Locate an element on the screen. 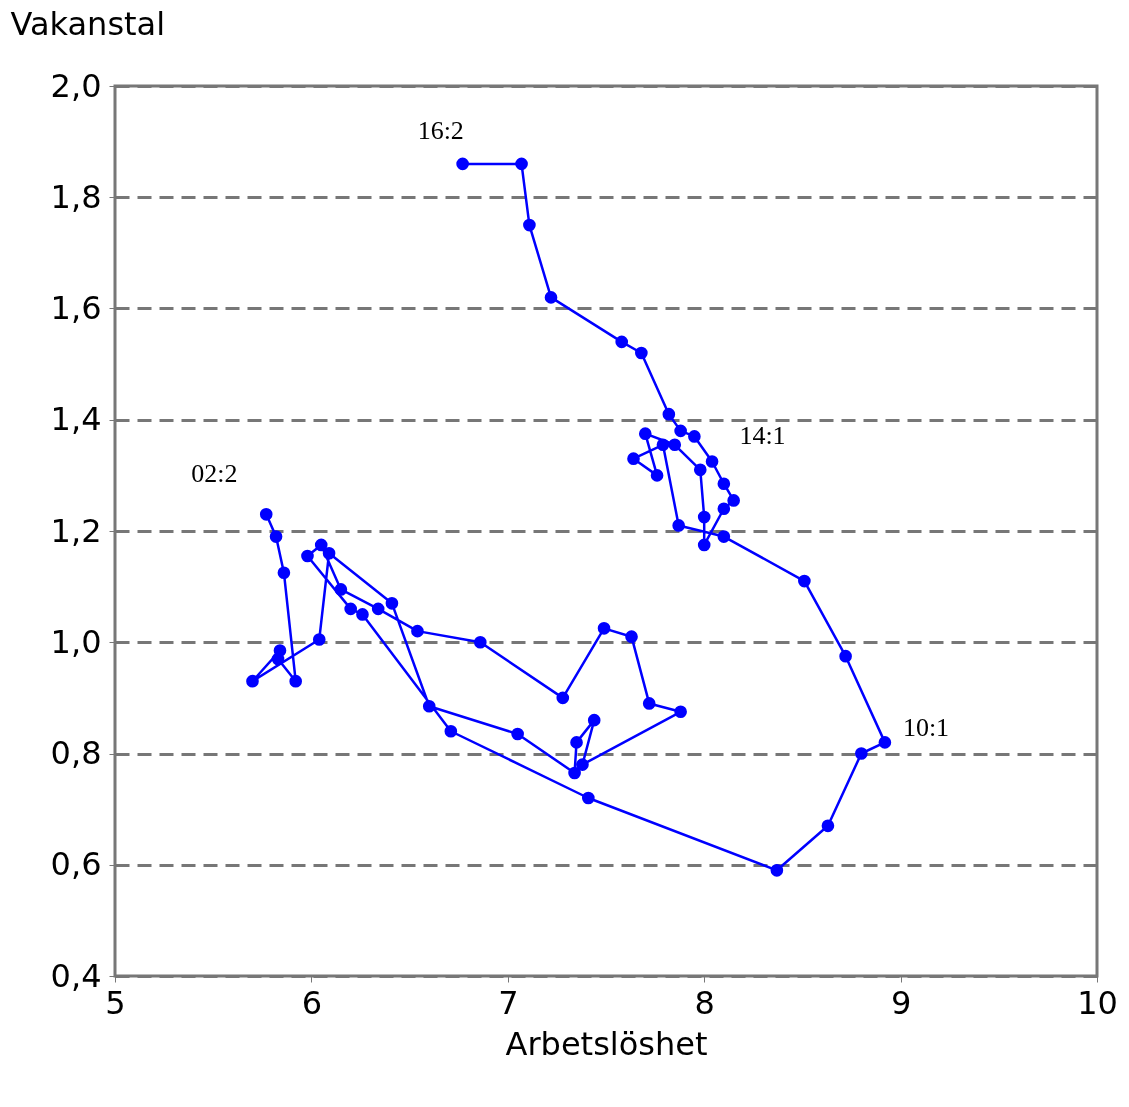  y-axis-title: Vakanstal is located at coordinates (88, 23).